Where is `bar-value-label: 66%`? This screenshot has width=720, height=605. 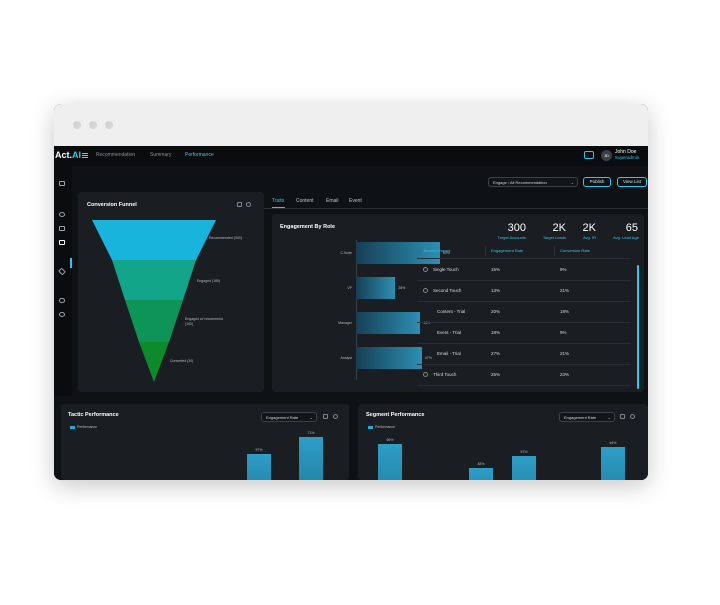 bar-value-label: 66% is located at coordinates (390, 440).